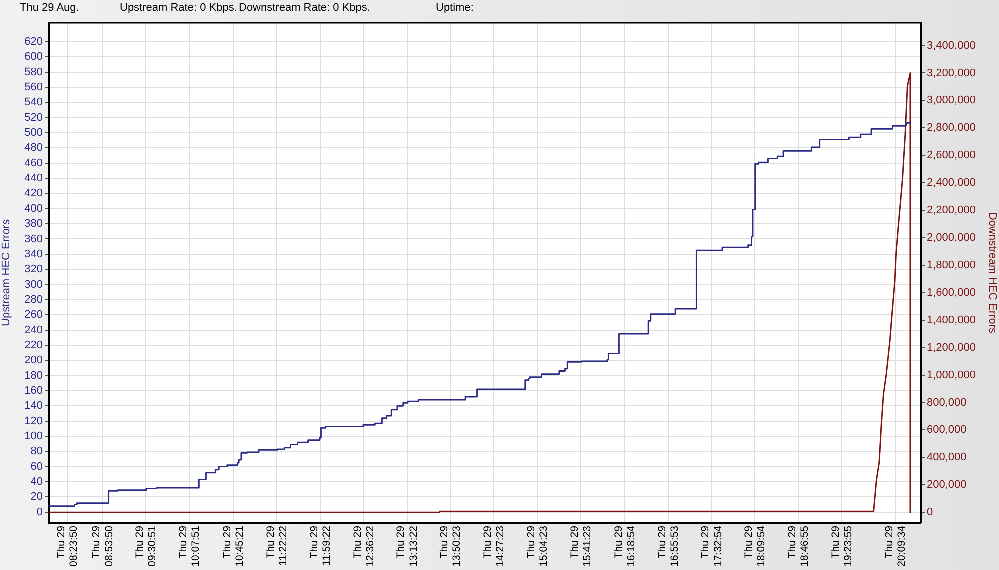 The image size is (999, 570). I want to click on y2-tick-label: 0, so click(930, 512).